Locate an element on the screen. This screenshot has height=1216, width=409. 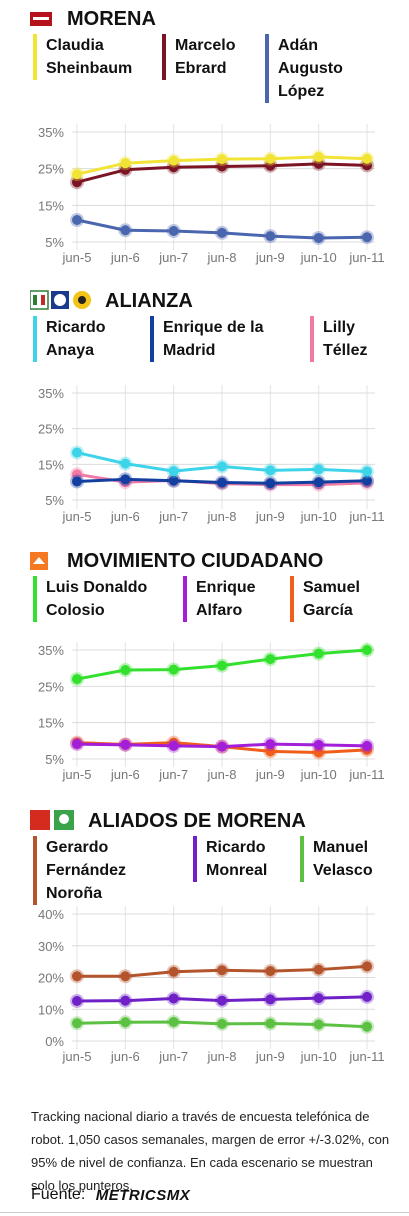
chart-header: MORENA is located at coordinates (204, 23).